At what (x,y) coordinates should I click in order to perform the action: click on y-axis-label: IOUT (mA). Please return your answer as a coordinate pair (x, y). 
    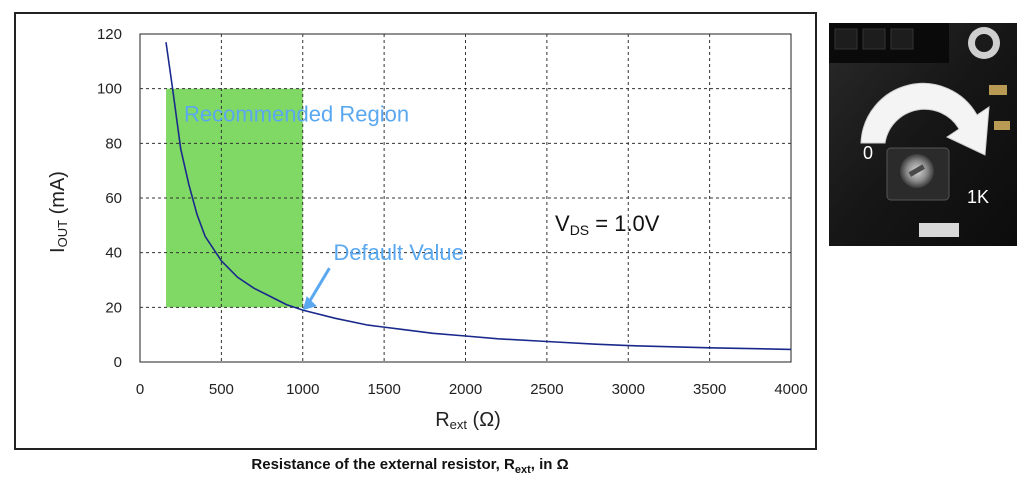
    Looking at the image, I should click on (58, 212).